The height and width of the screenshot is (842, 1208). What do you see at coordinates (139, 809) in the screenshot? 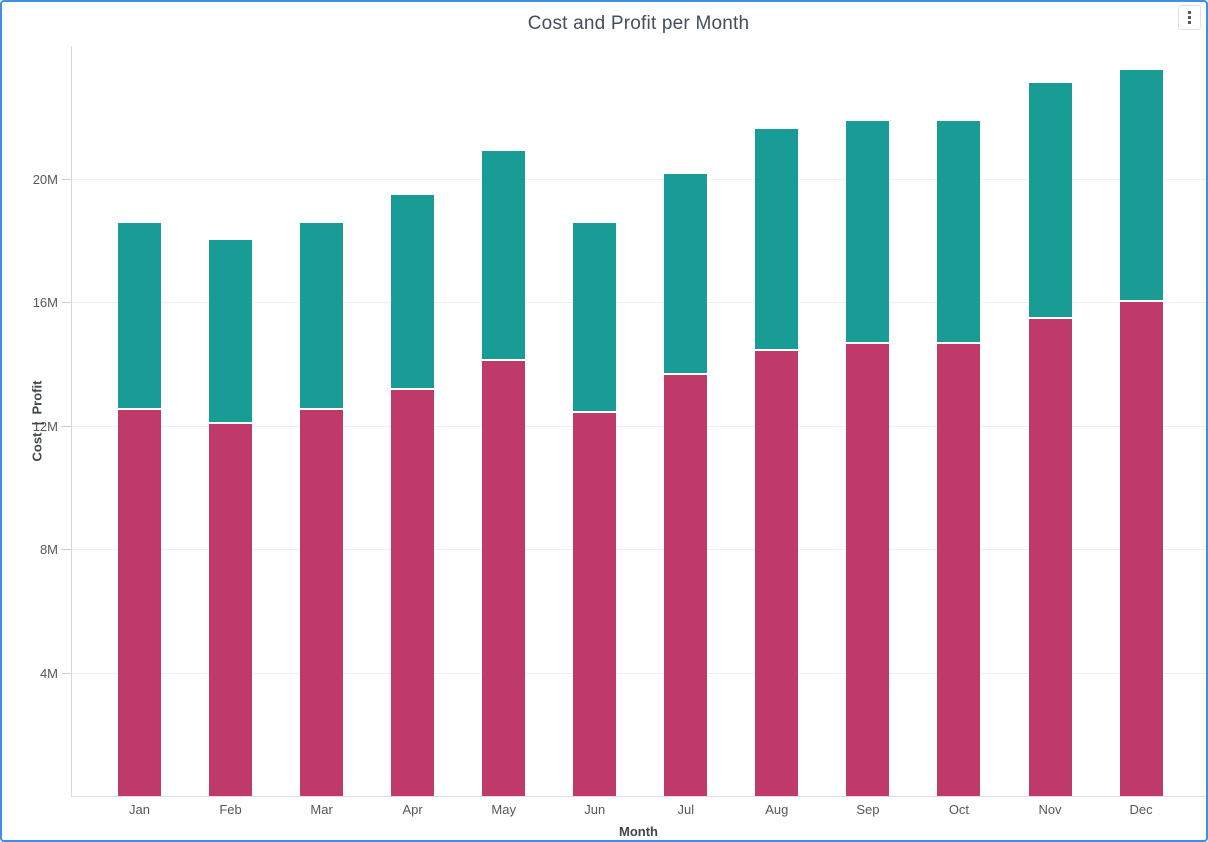
I see `x-tick-label: Jan` at bounding box center [139, 809].